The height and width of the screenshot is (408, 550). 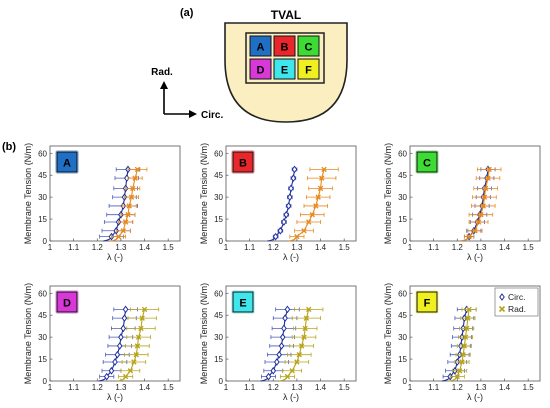 I want to click on panel-badge-label: D, so click(x=67, y=304).